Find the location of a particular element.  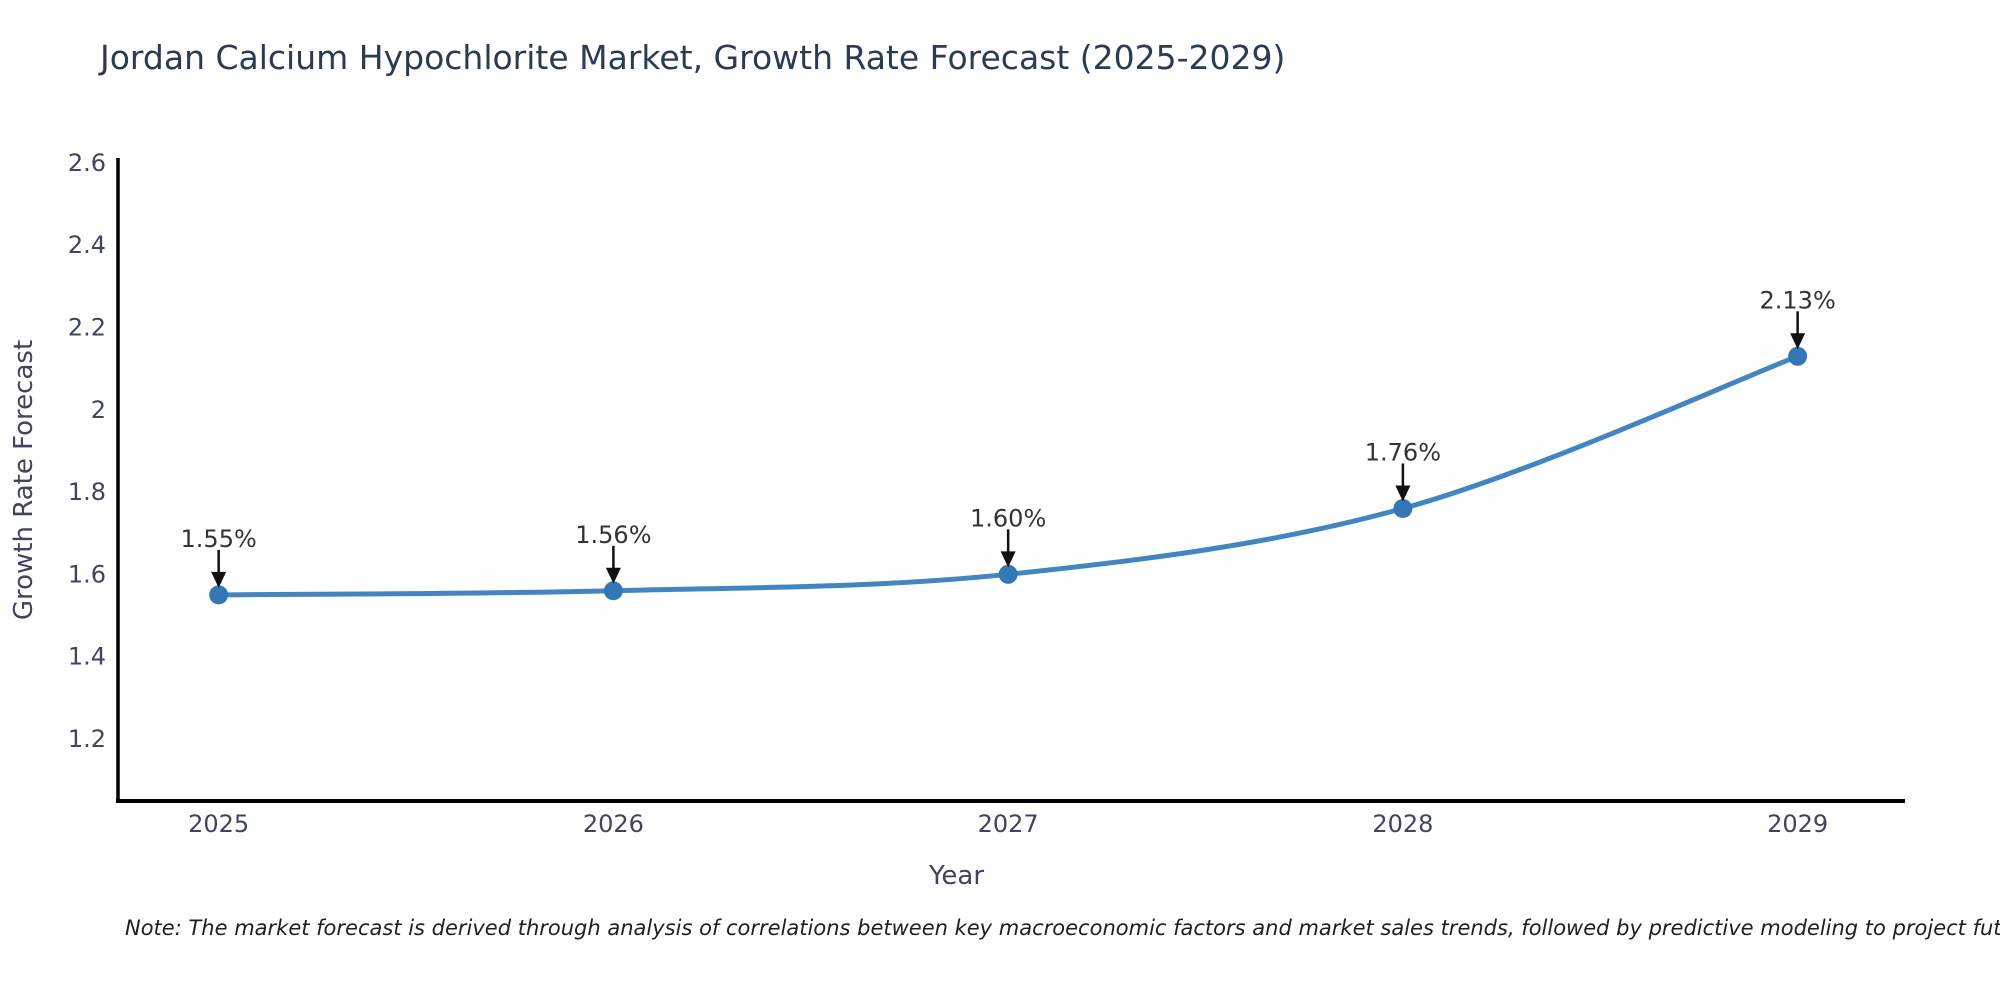

x-tick-label: 2027 is located at coordinates (1008, 824).